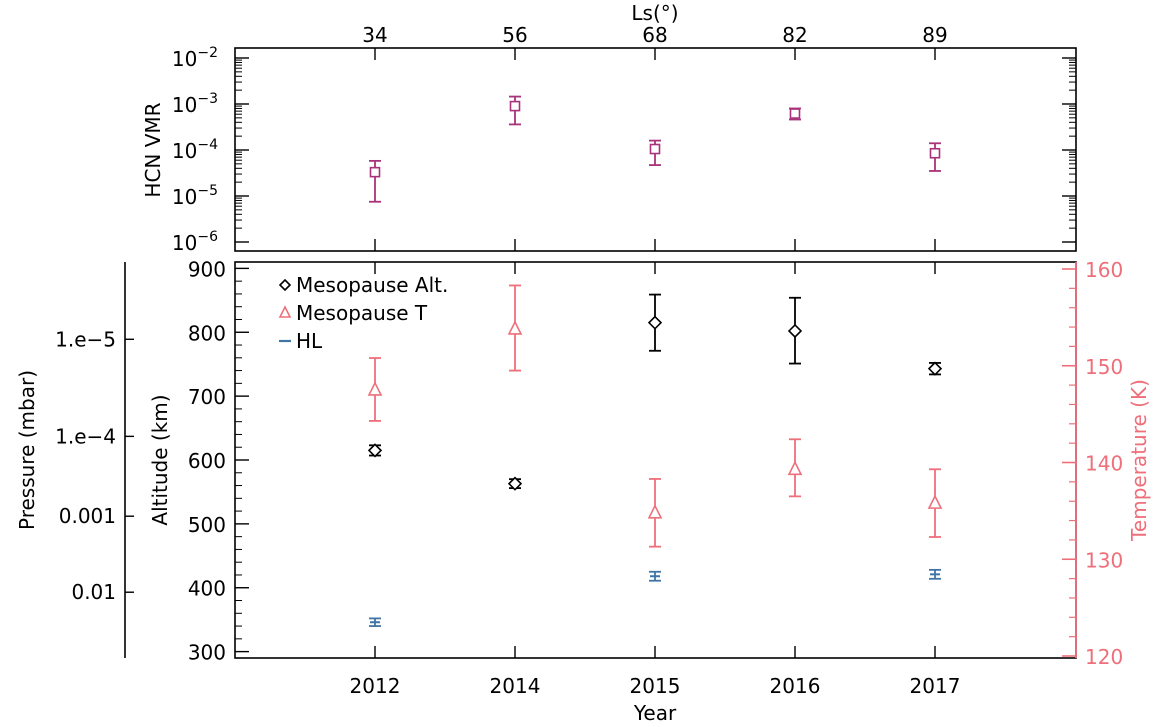  Describe the element at coordinates (195, 104) in the screenshot. I see `hcn-y-tick-label: 10⁻³` at that location.